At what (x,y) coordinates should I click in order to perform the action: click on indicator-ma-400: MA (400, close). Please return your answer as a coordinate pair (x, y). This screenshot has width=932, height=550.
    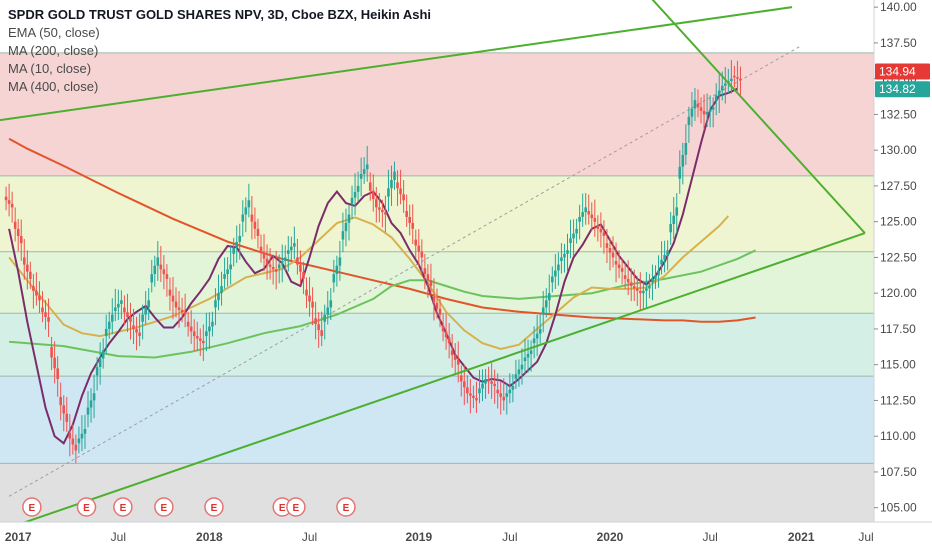
    Looking at the image, I should click on (53, 86).